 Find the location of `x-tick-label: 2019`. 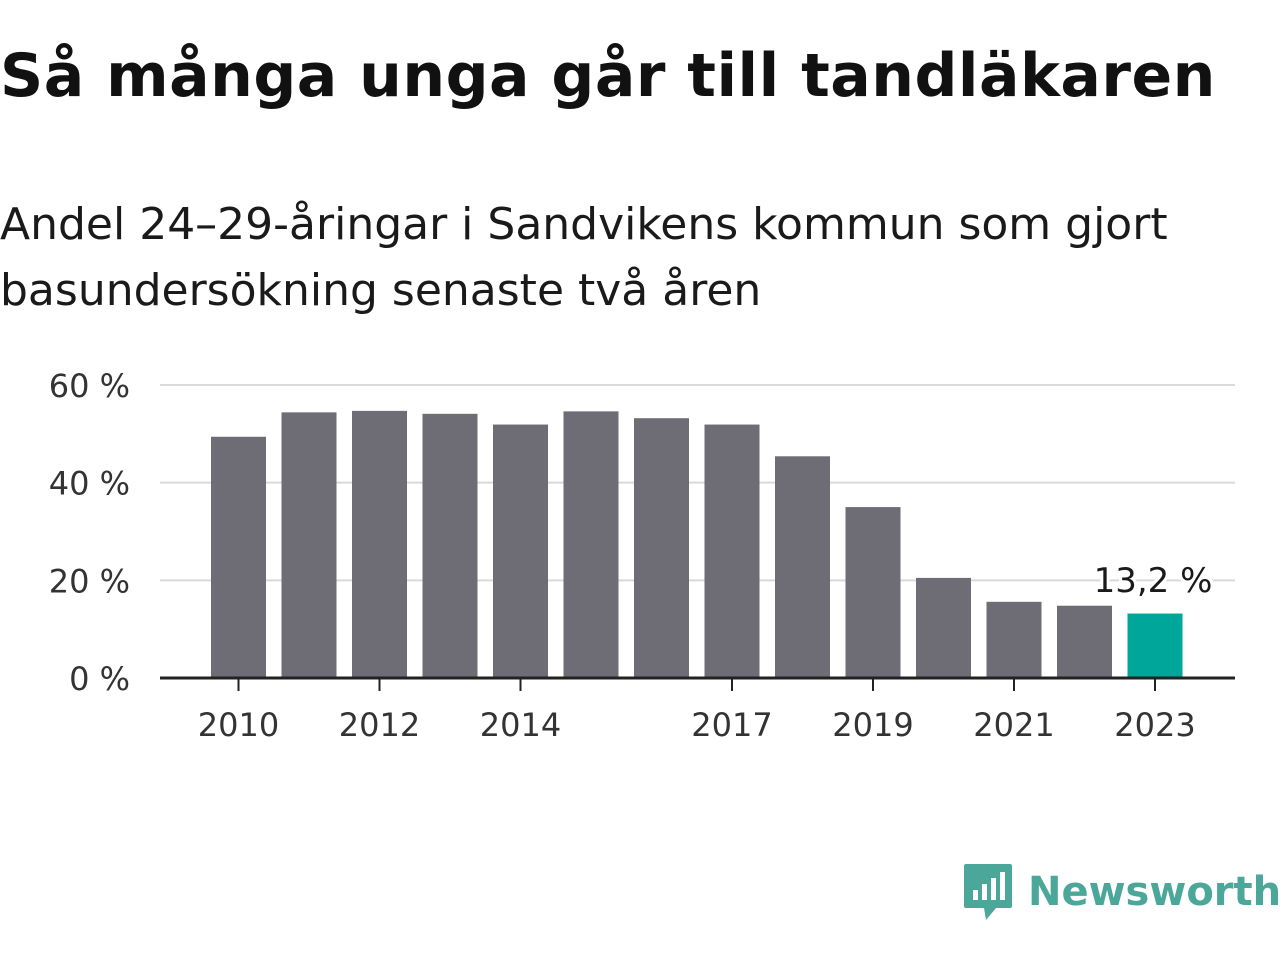

x-tick-label: 2019 is located at coordinates (872, 725).